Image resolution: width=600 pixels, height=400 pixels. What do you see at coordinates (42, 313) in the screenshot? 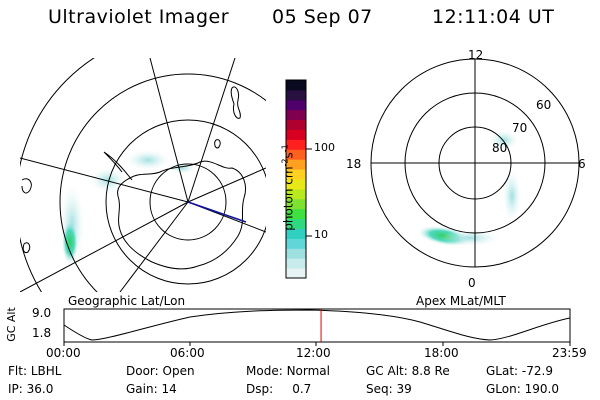
I see `timeline-ymax: 9.0` at bounding box center [42, 313].